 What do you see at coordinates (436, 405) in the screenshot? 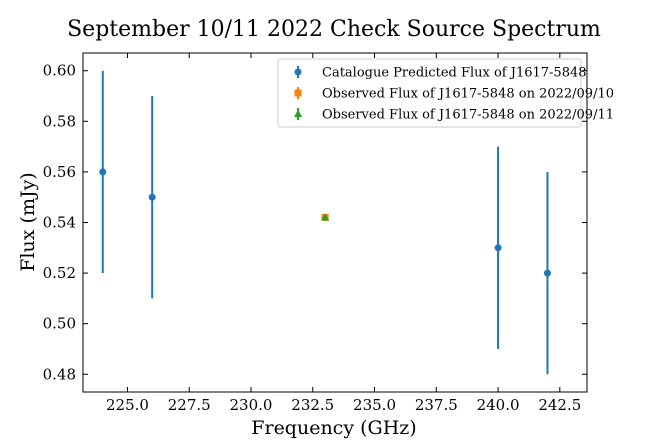
I see `x-tick-label: 237.5` at bounding box center [436, 405].